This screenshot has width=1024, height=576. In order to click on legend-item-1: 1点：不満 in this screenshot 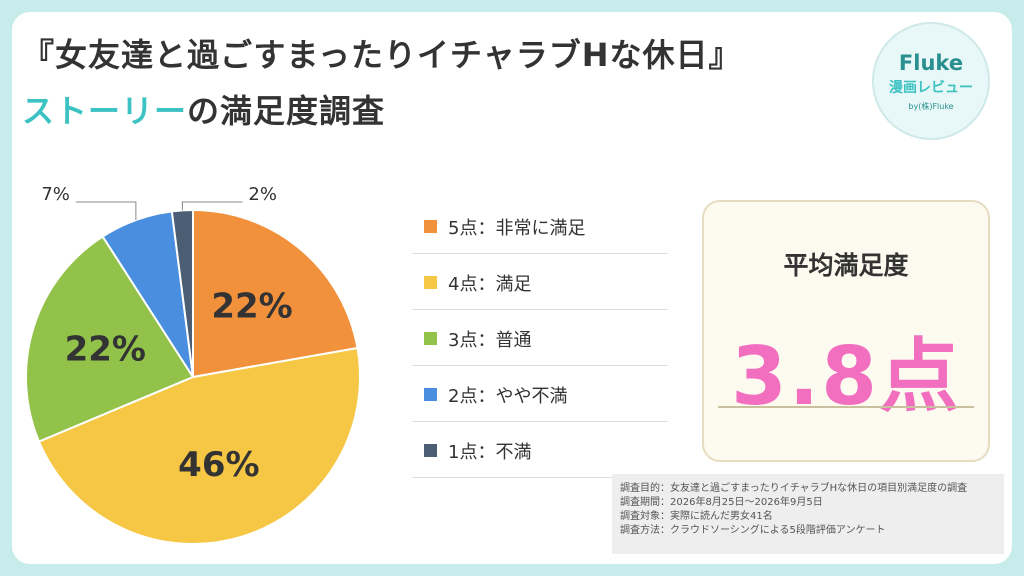, I will do `click(540, 450)`.